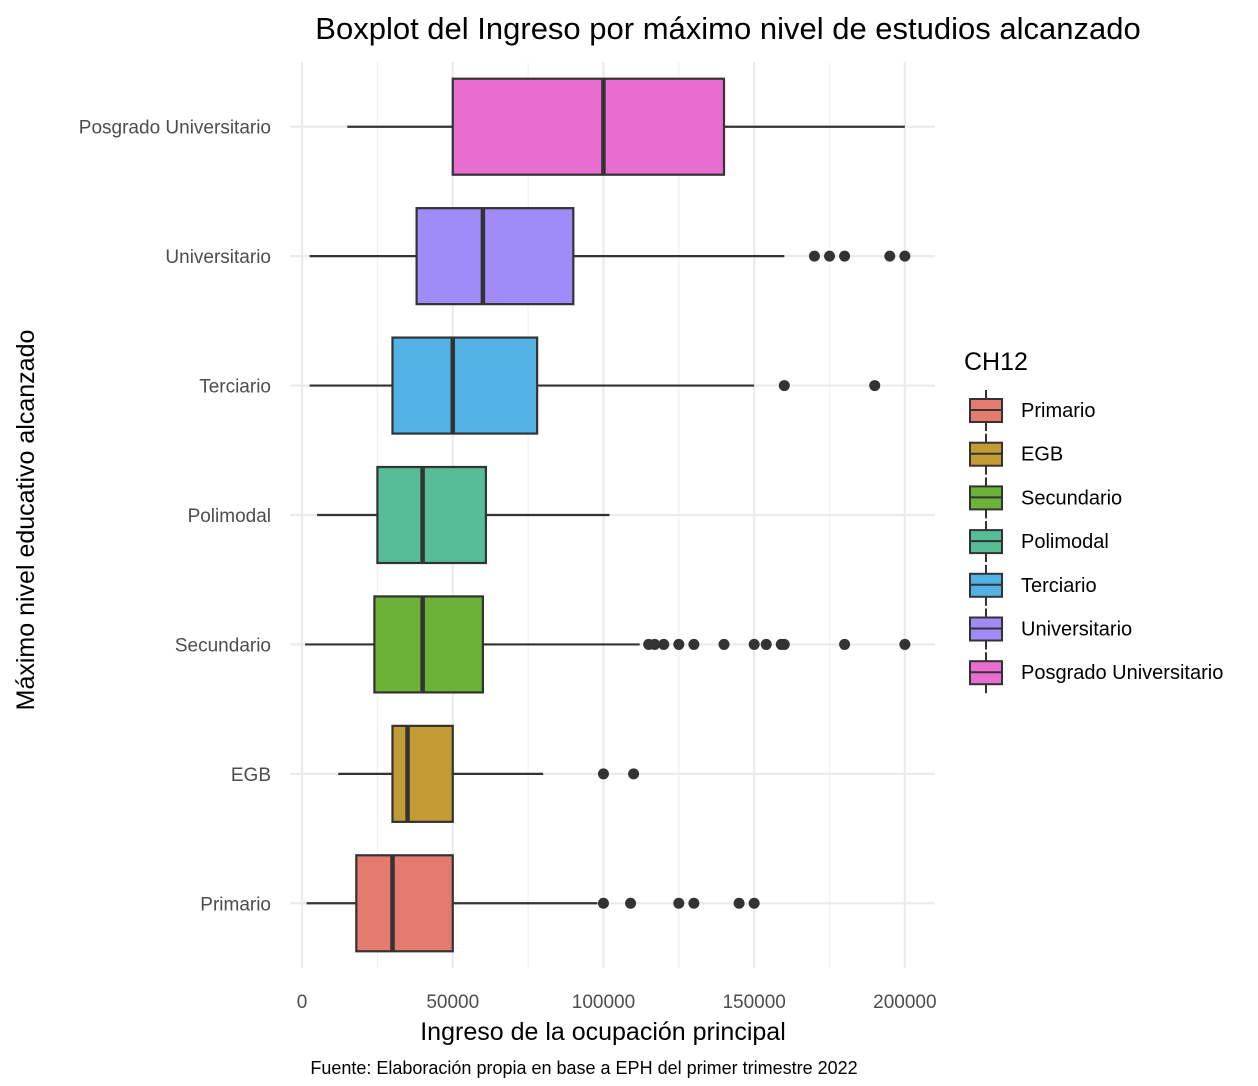 This screenshot has height=1086, width=1258. Describe the element at coordinates (229, 516) in the screenshot. I see `y-tick-label: Polimodal` at that location.